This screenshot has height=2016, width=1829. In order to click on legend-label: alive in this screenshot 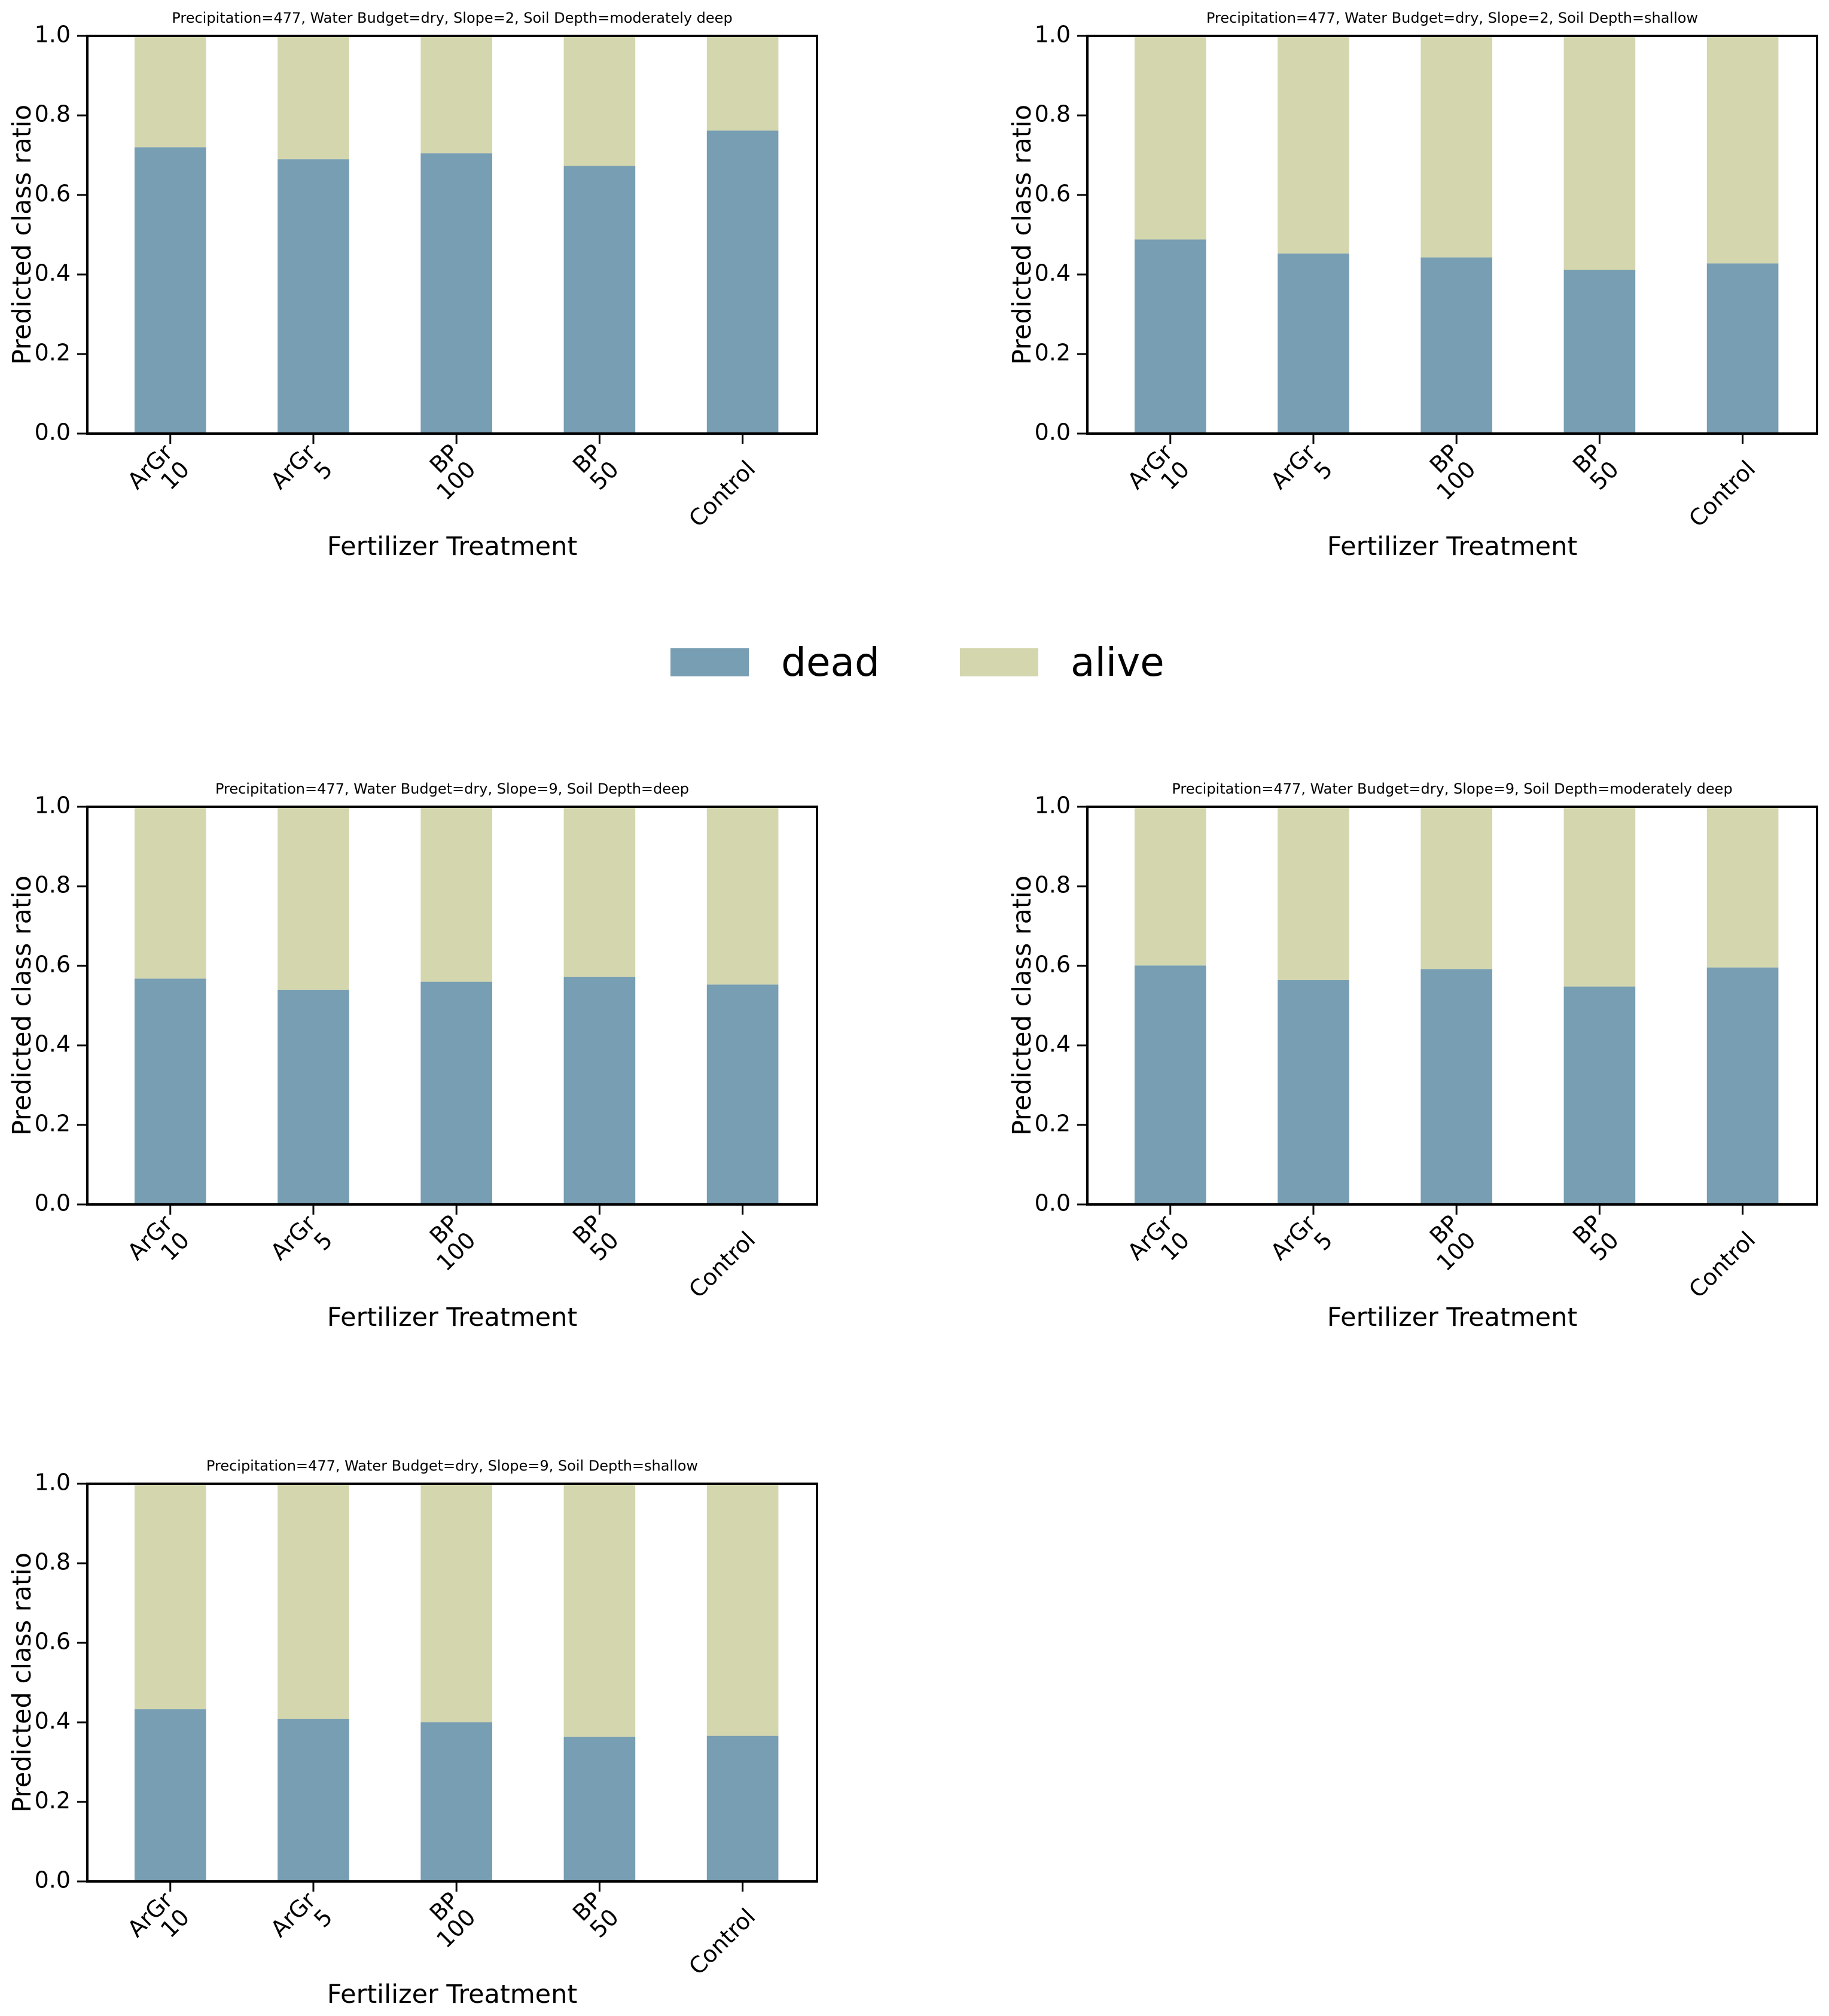, I will do `click(1118, 662)`.